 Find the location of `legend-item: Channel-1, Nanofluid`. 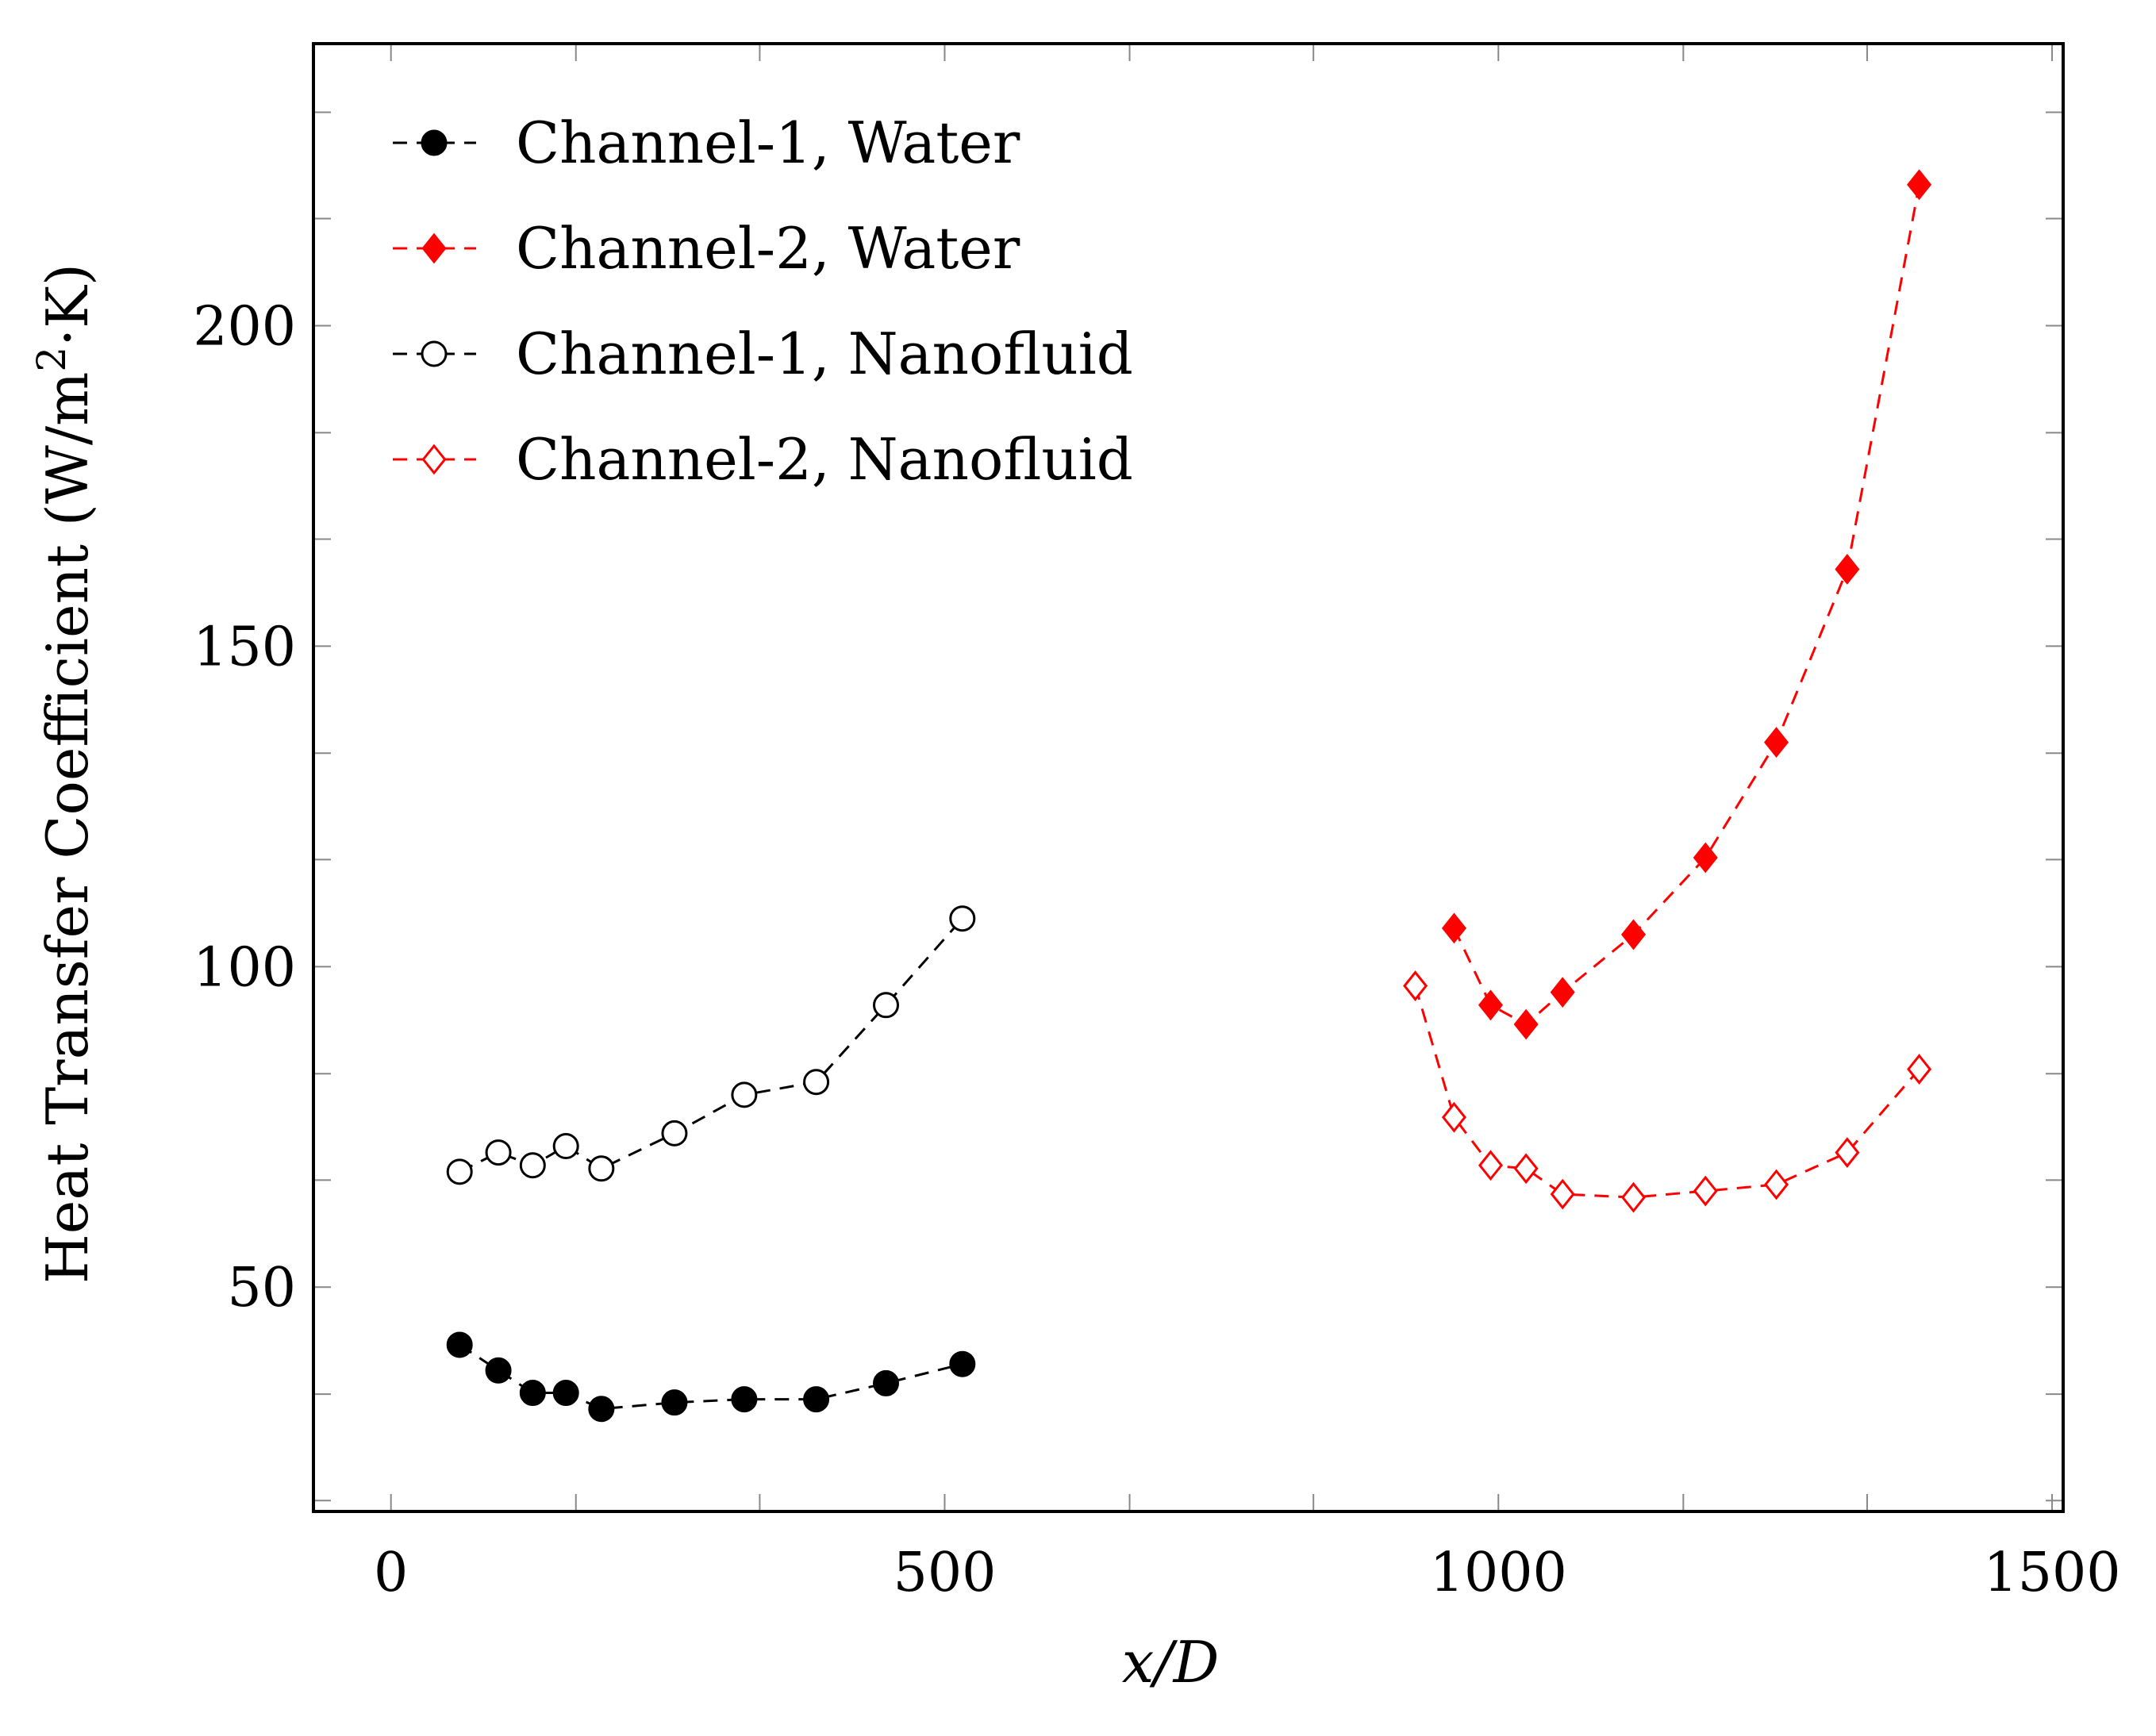

legend-item: Channel-1, Nanofluid is located at coordinates (763, 354).